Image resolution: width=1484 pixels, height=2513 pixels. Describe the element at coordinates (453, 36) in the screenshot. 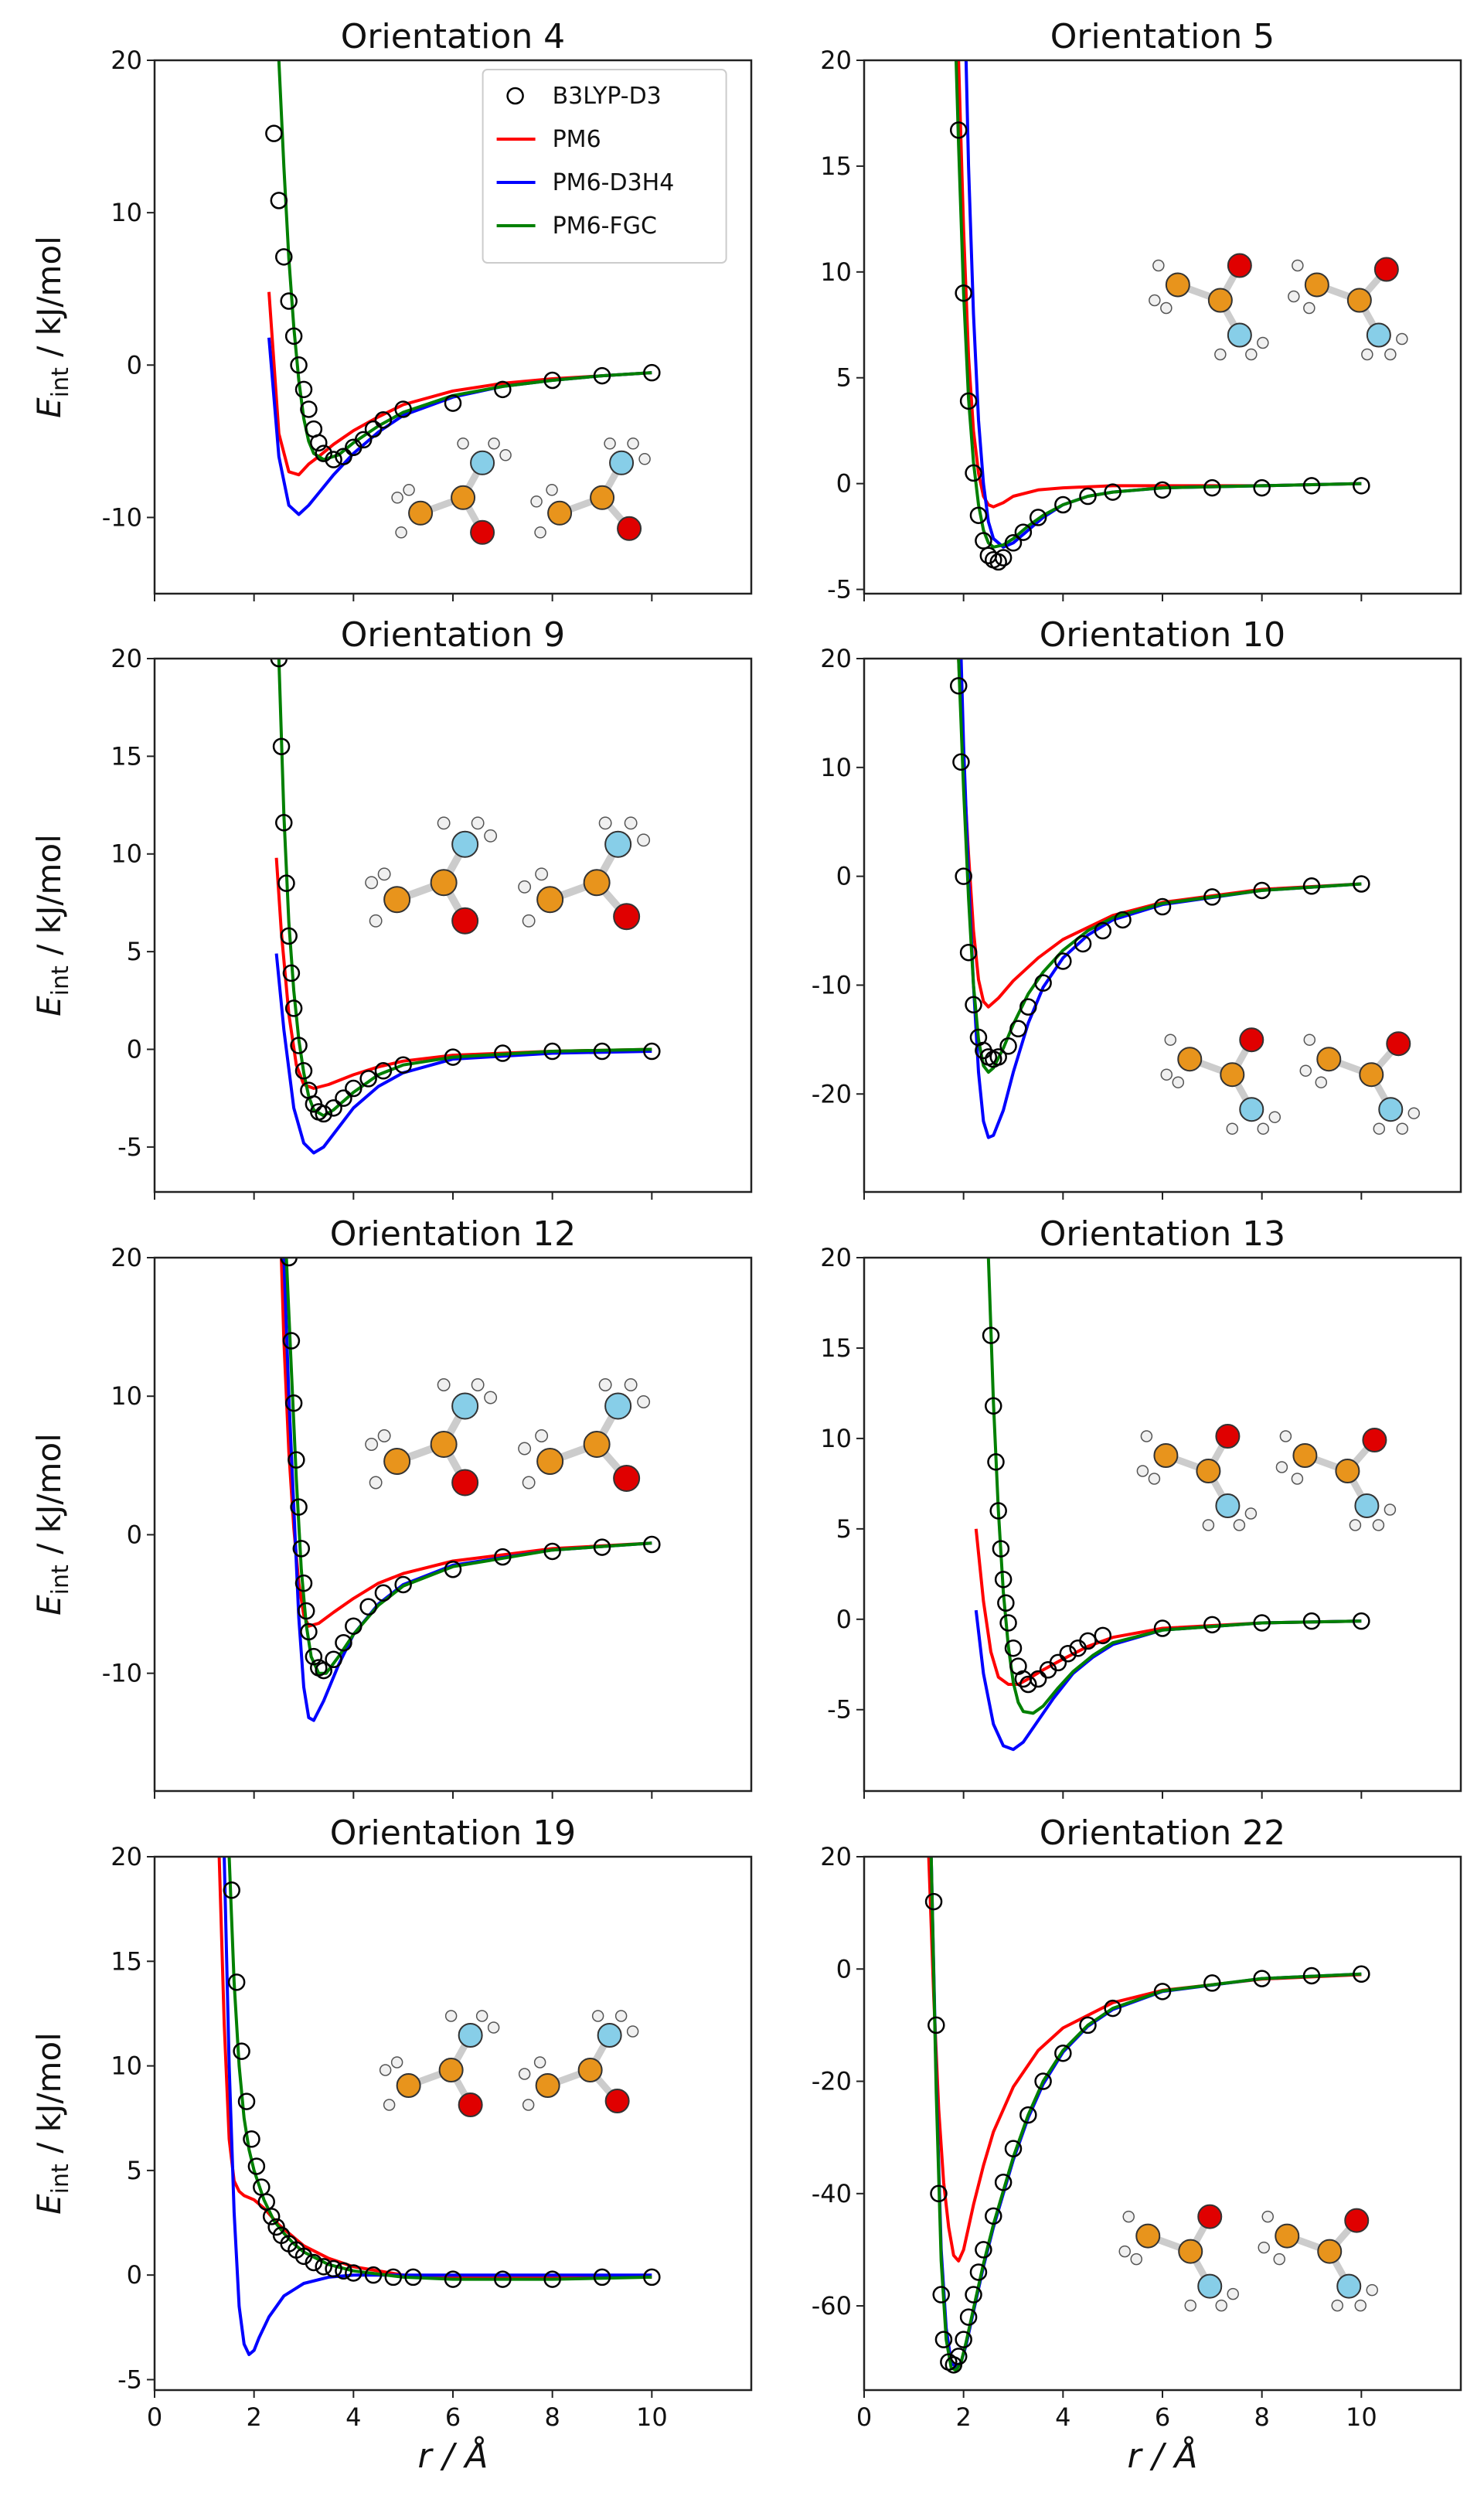

I see `chart-title: Orientation 4` at that location.